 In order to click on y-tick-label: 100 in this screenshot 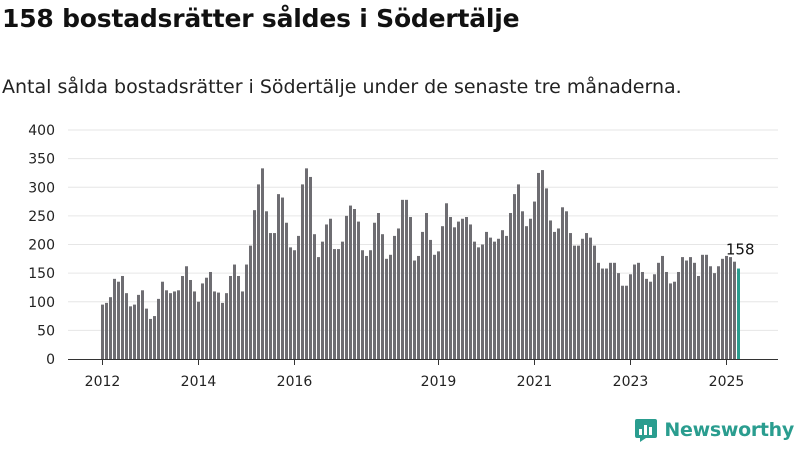, I will do `click(41, 303)`.